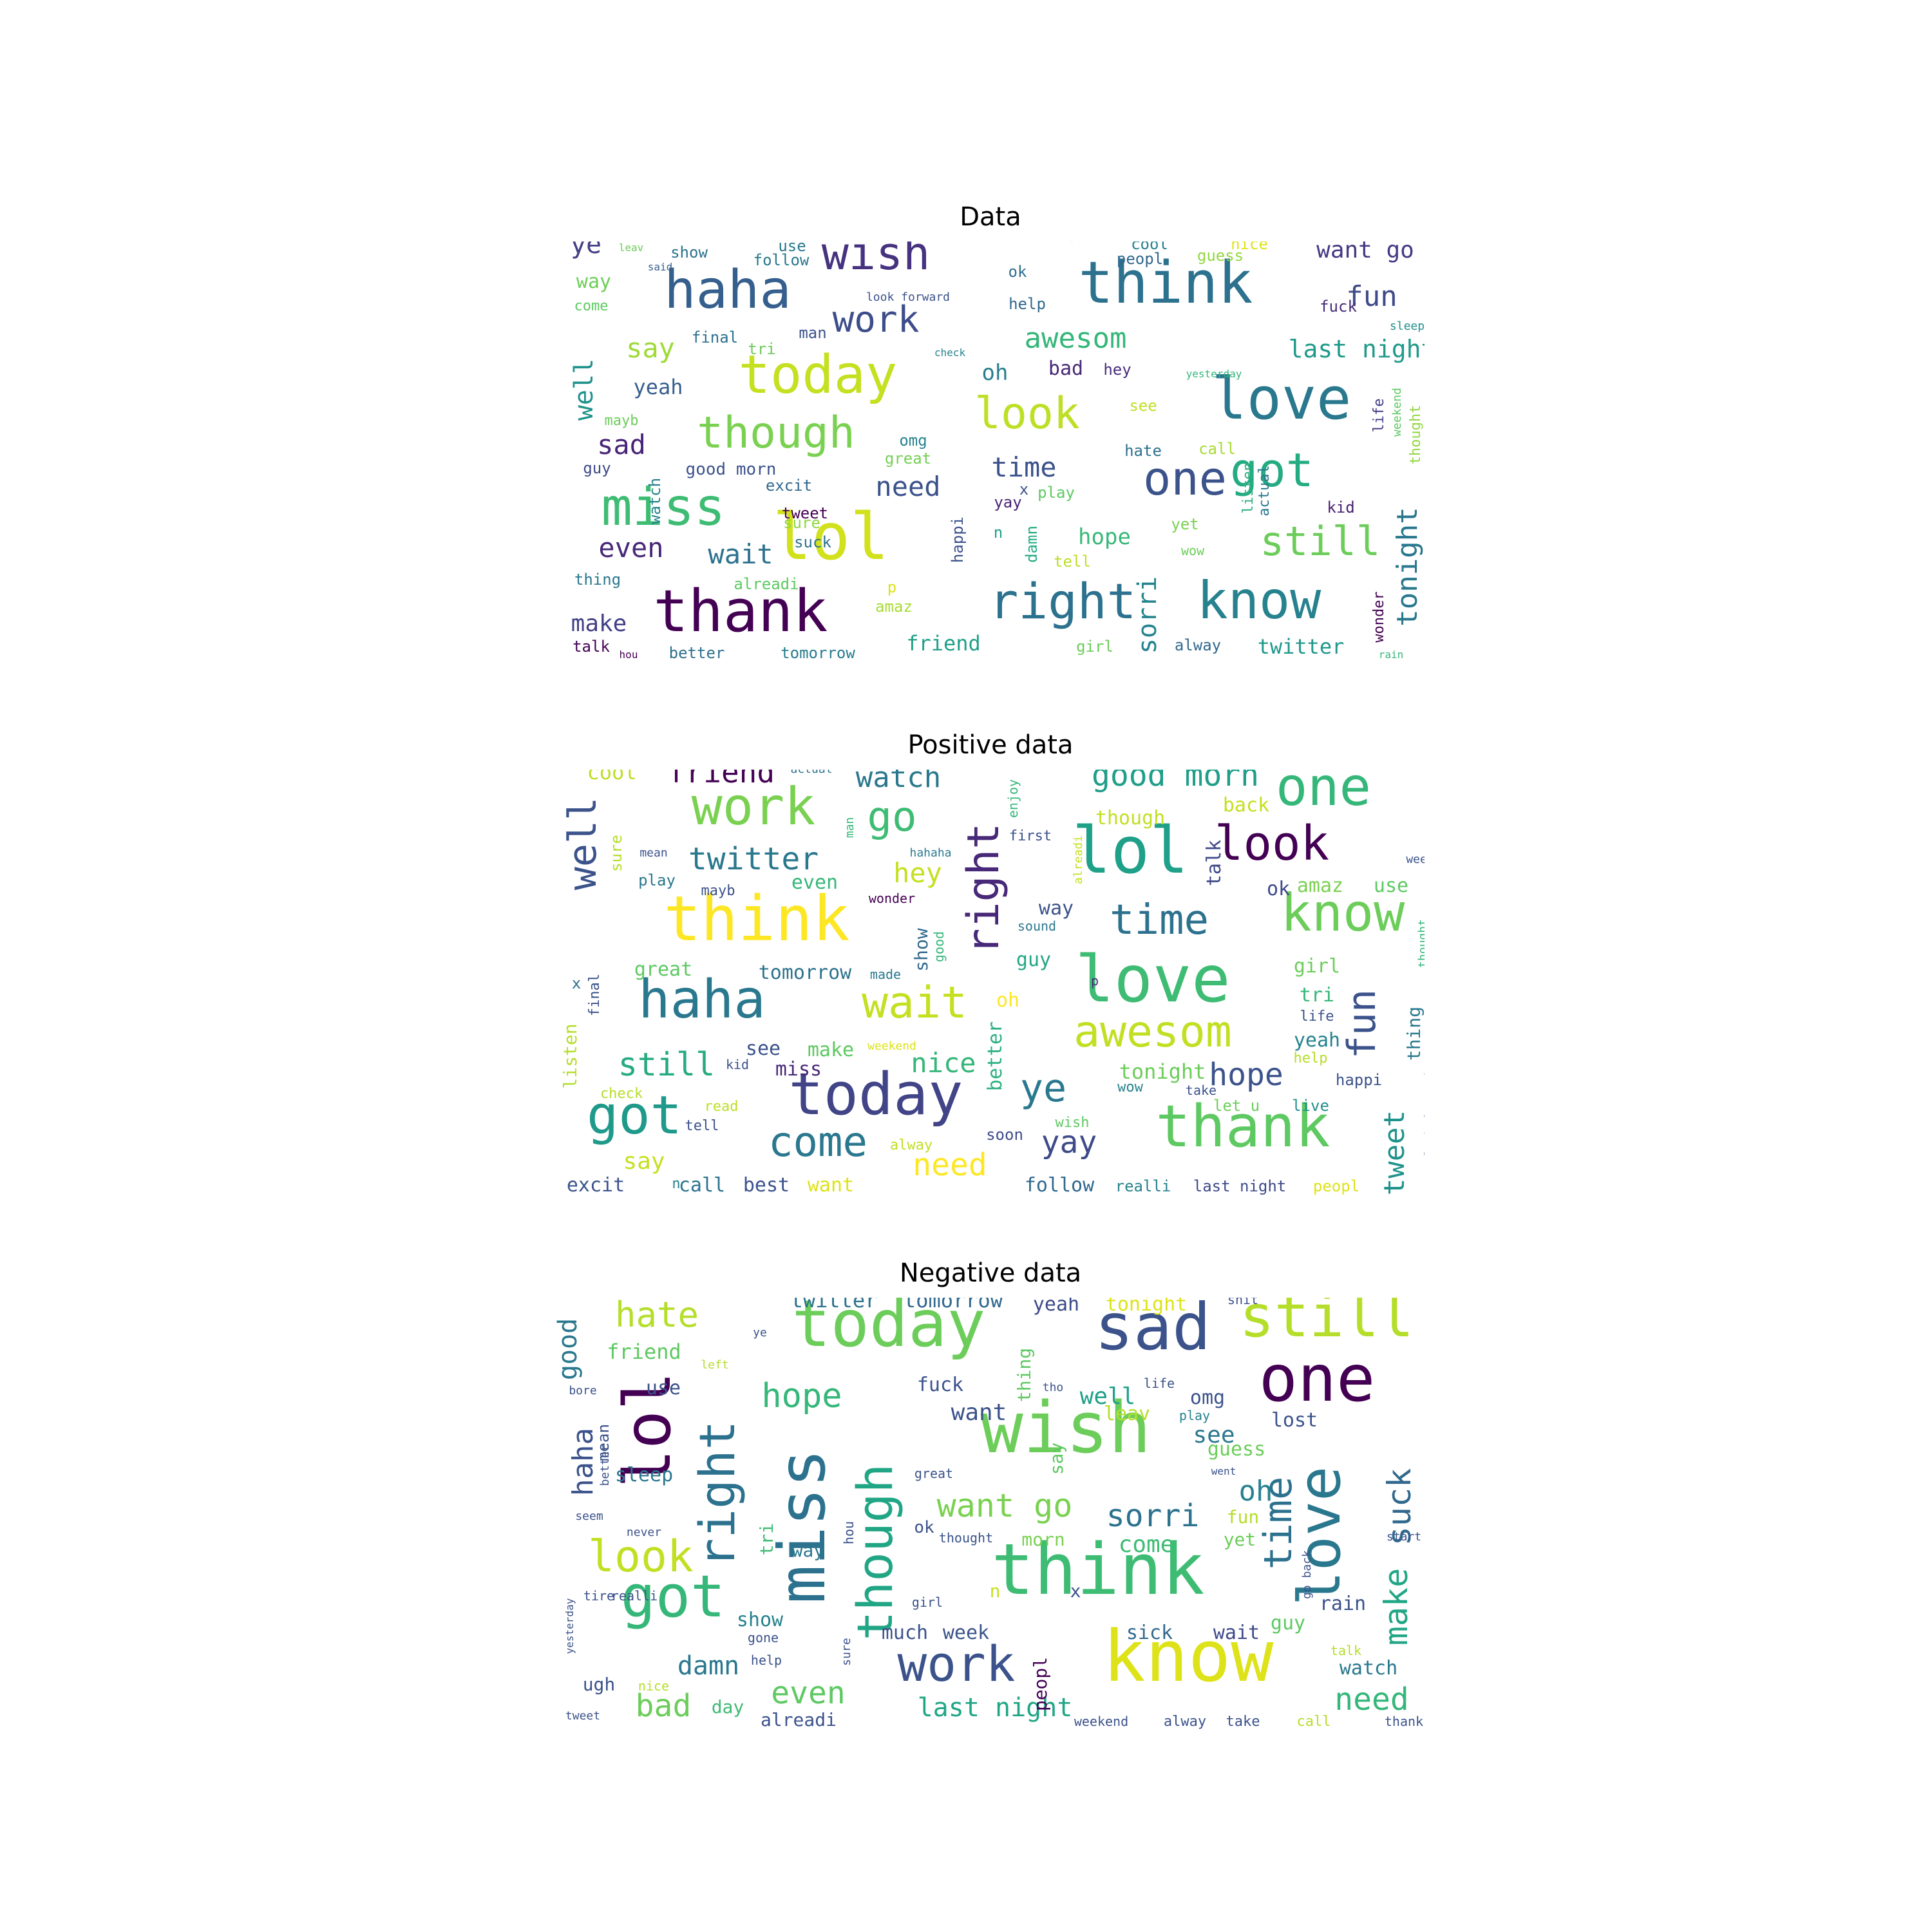 Image resolution: width=1932 pixels, height=1932 pixels. What do you see at coordinates (1057, 1459) in the screenshot?
I see `cloud-word: say` at bounding box center [1057, 1459].